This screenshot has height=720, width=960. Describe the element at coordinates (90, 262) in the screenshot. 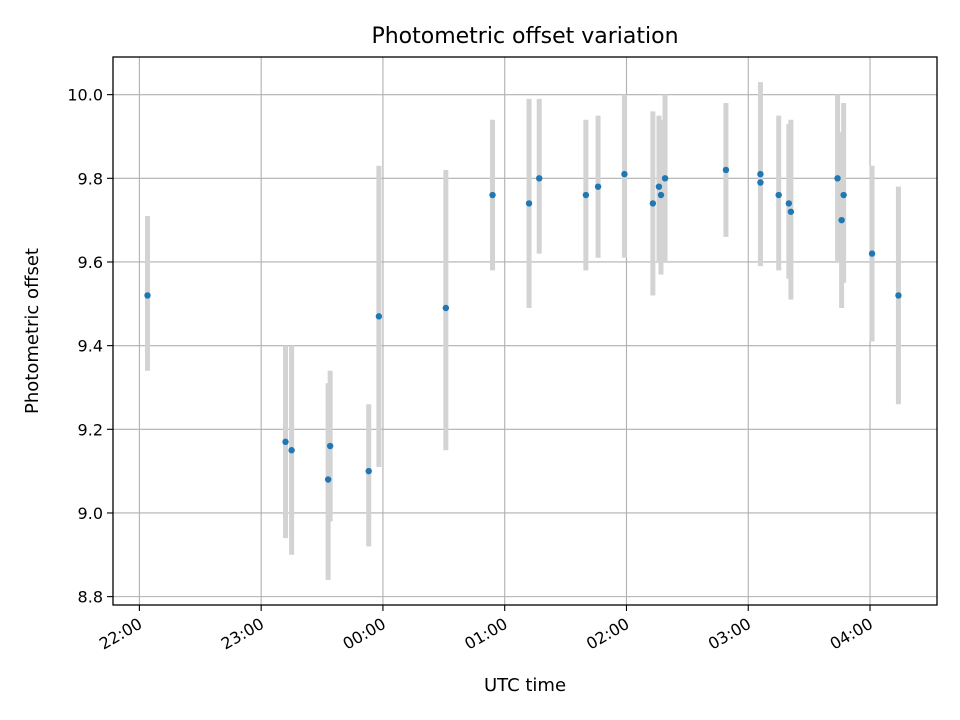

I see `y-tick-label: 9.6` at that location.